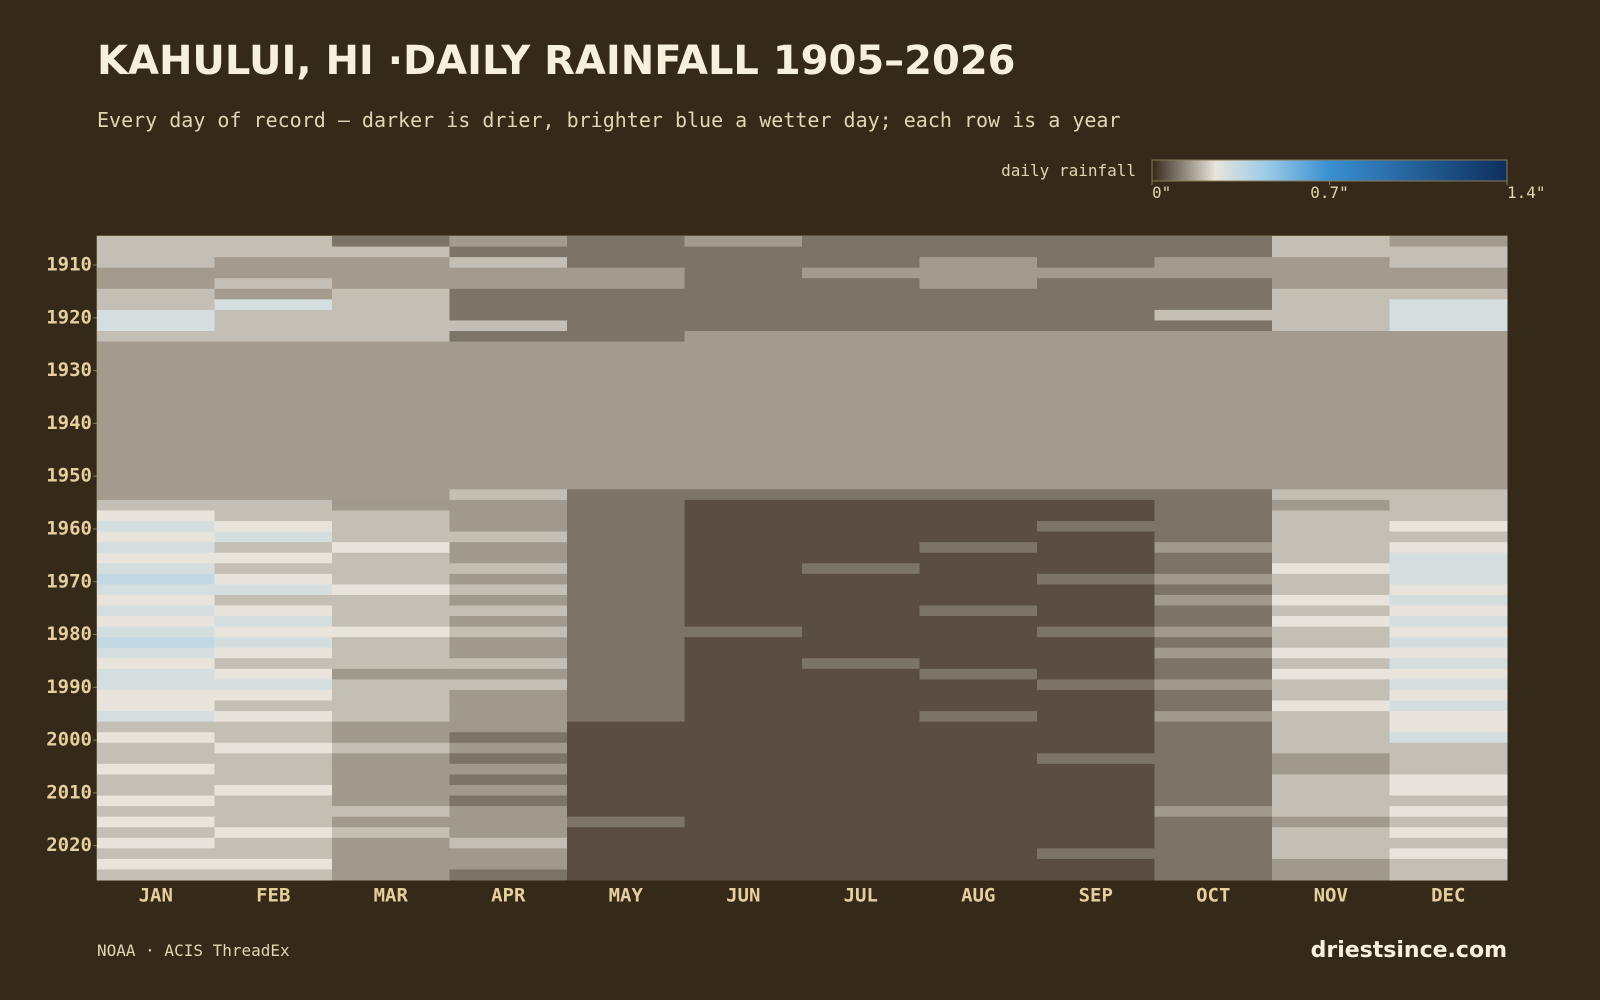 The height and width of the screenshot is (1000, 1600). What do you see at coordinates (1161, 192) in the screenshot?
I see `colorbar-tick-label: 0"` at bounding box center [1161, 192].